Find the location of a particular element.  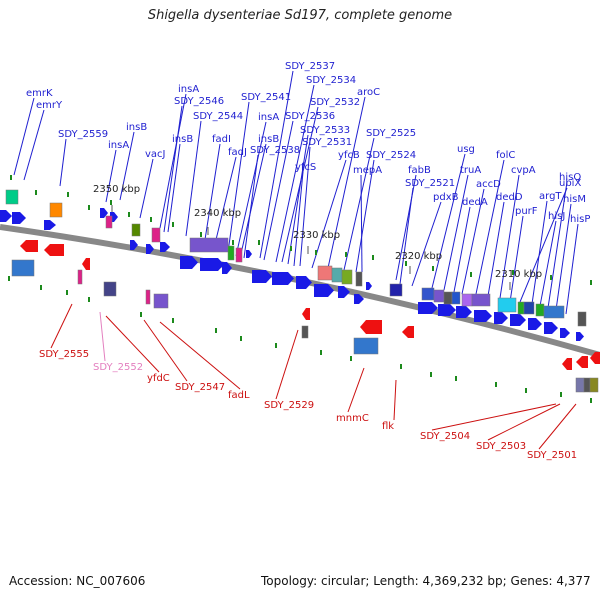

length-label: Length: is located at coordinates (396, 581).